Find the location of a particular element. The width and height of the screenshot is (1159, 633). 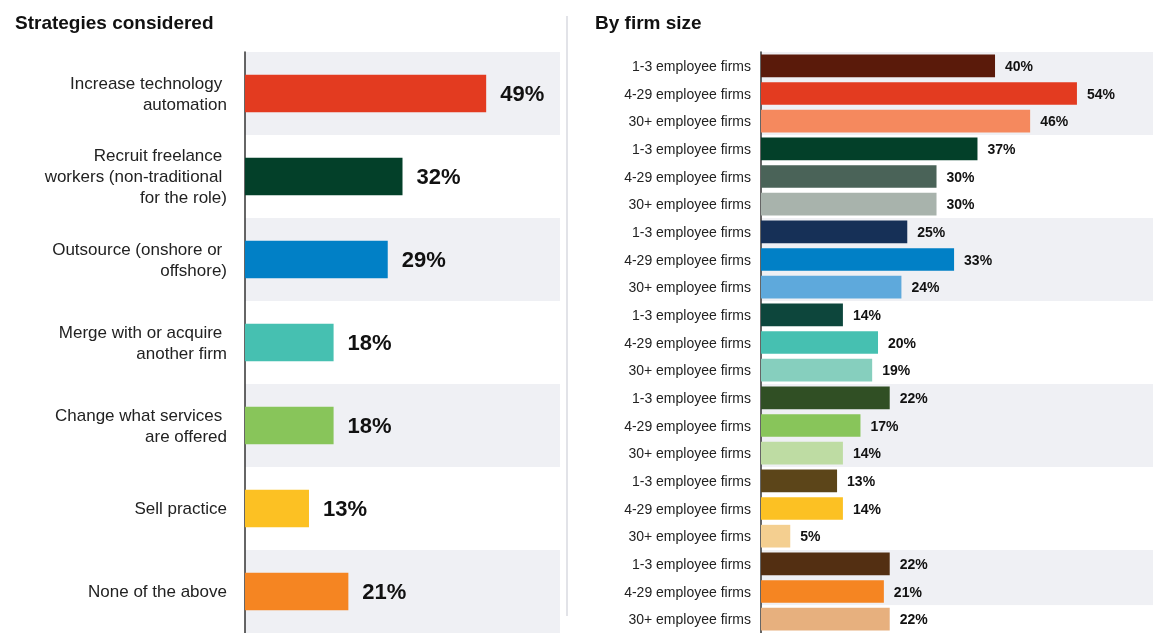

data-label: 29% is located at coordinates (423, 259).